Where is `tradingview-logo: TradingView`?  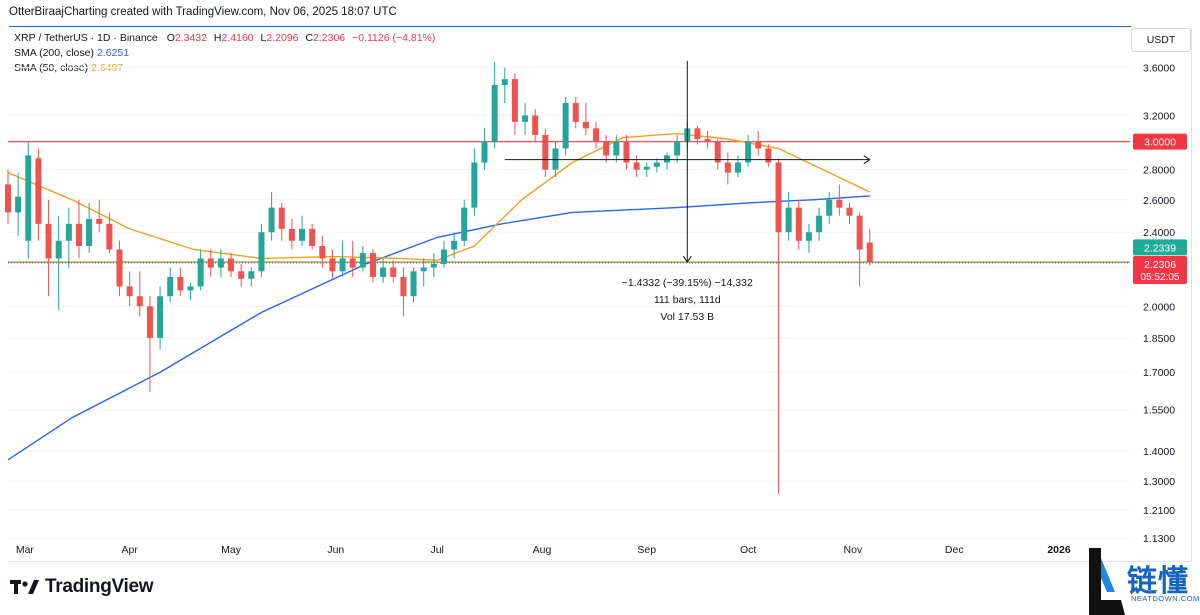
tradingview-logo: TradingView is located at coordinates (82, 587).